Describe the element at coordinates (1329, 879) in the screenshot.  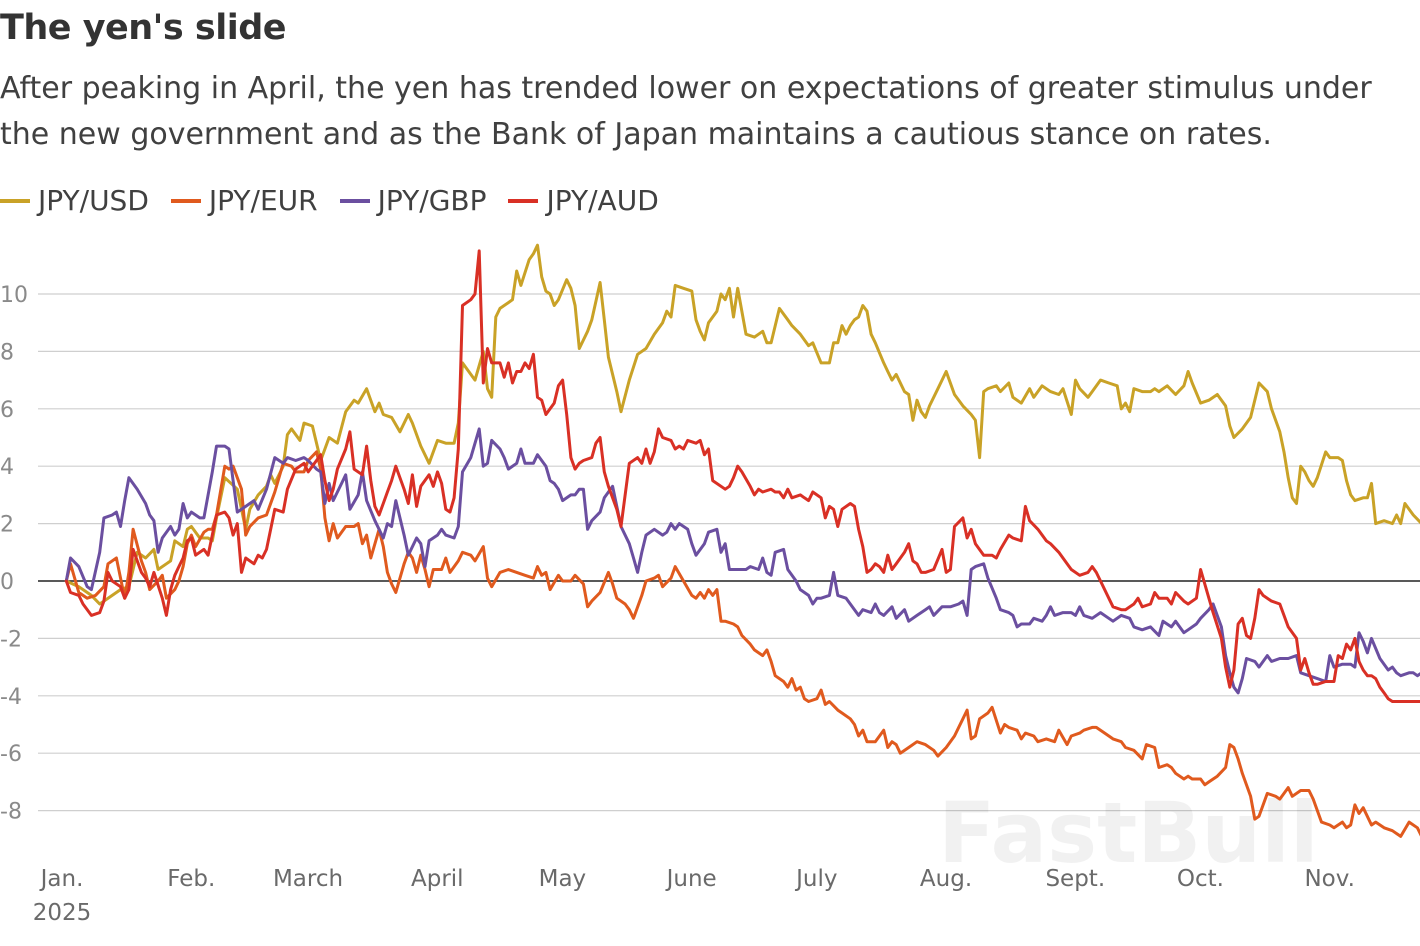
I see `x-tick-label: Nov.` at that location.